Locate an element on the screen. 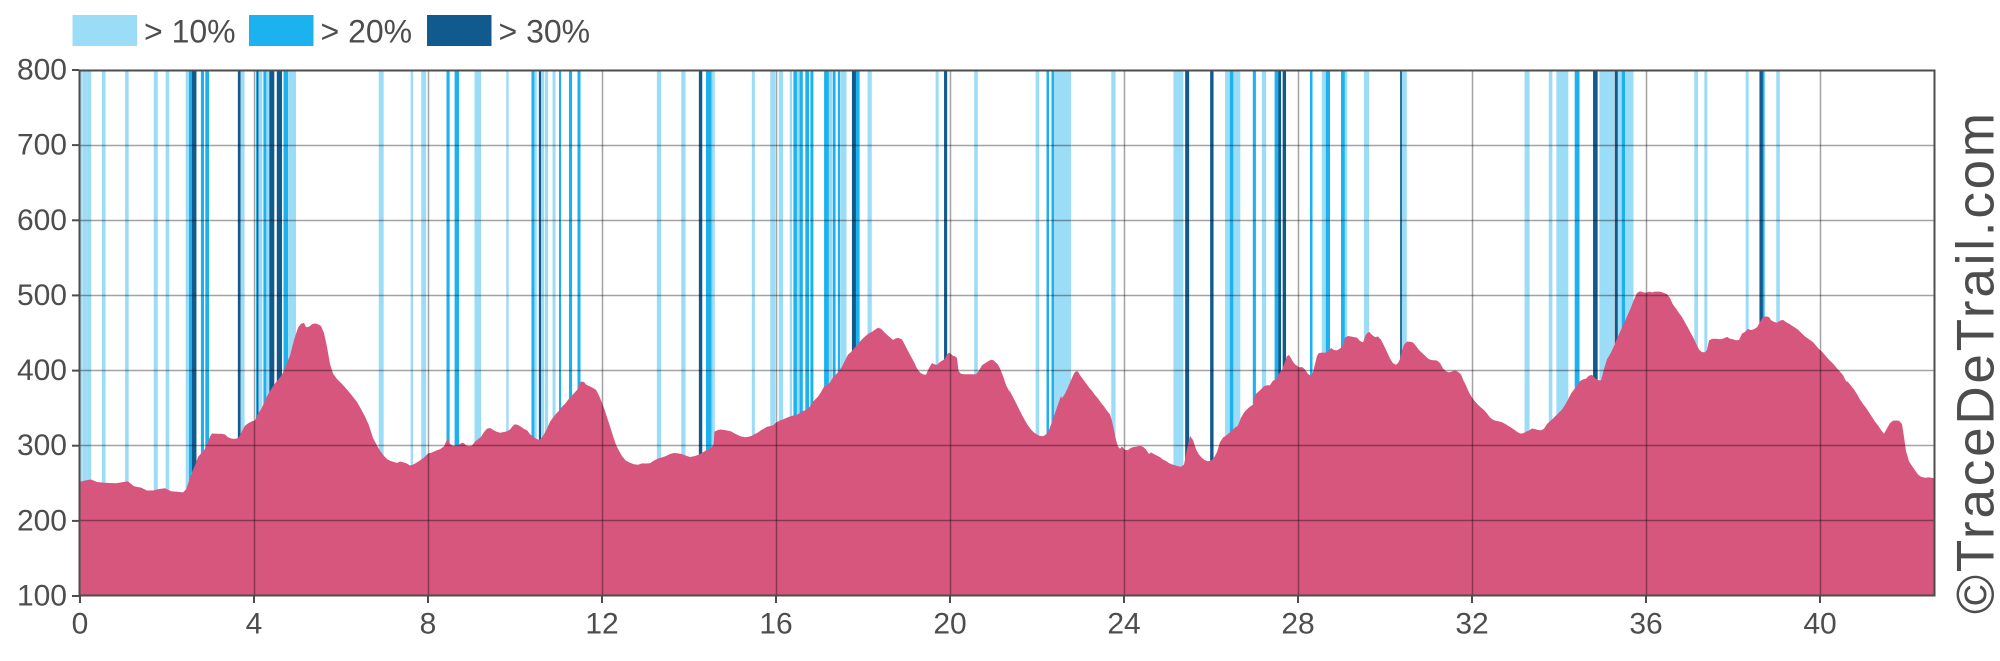  svg-text: 20 is located at coordinates (949, 624).